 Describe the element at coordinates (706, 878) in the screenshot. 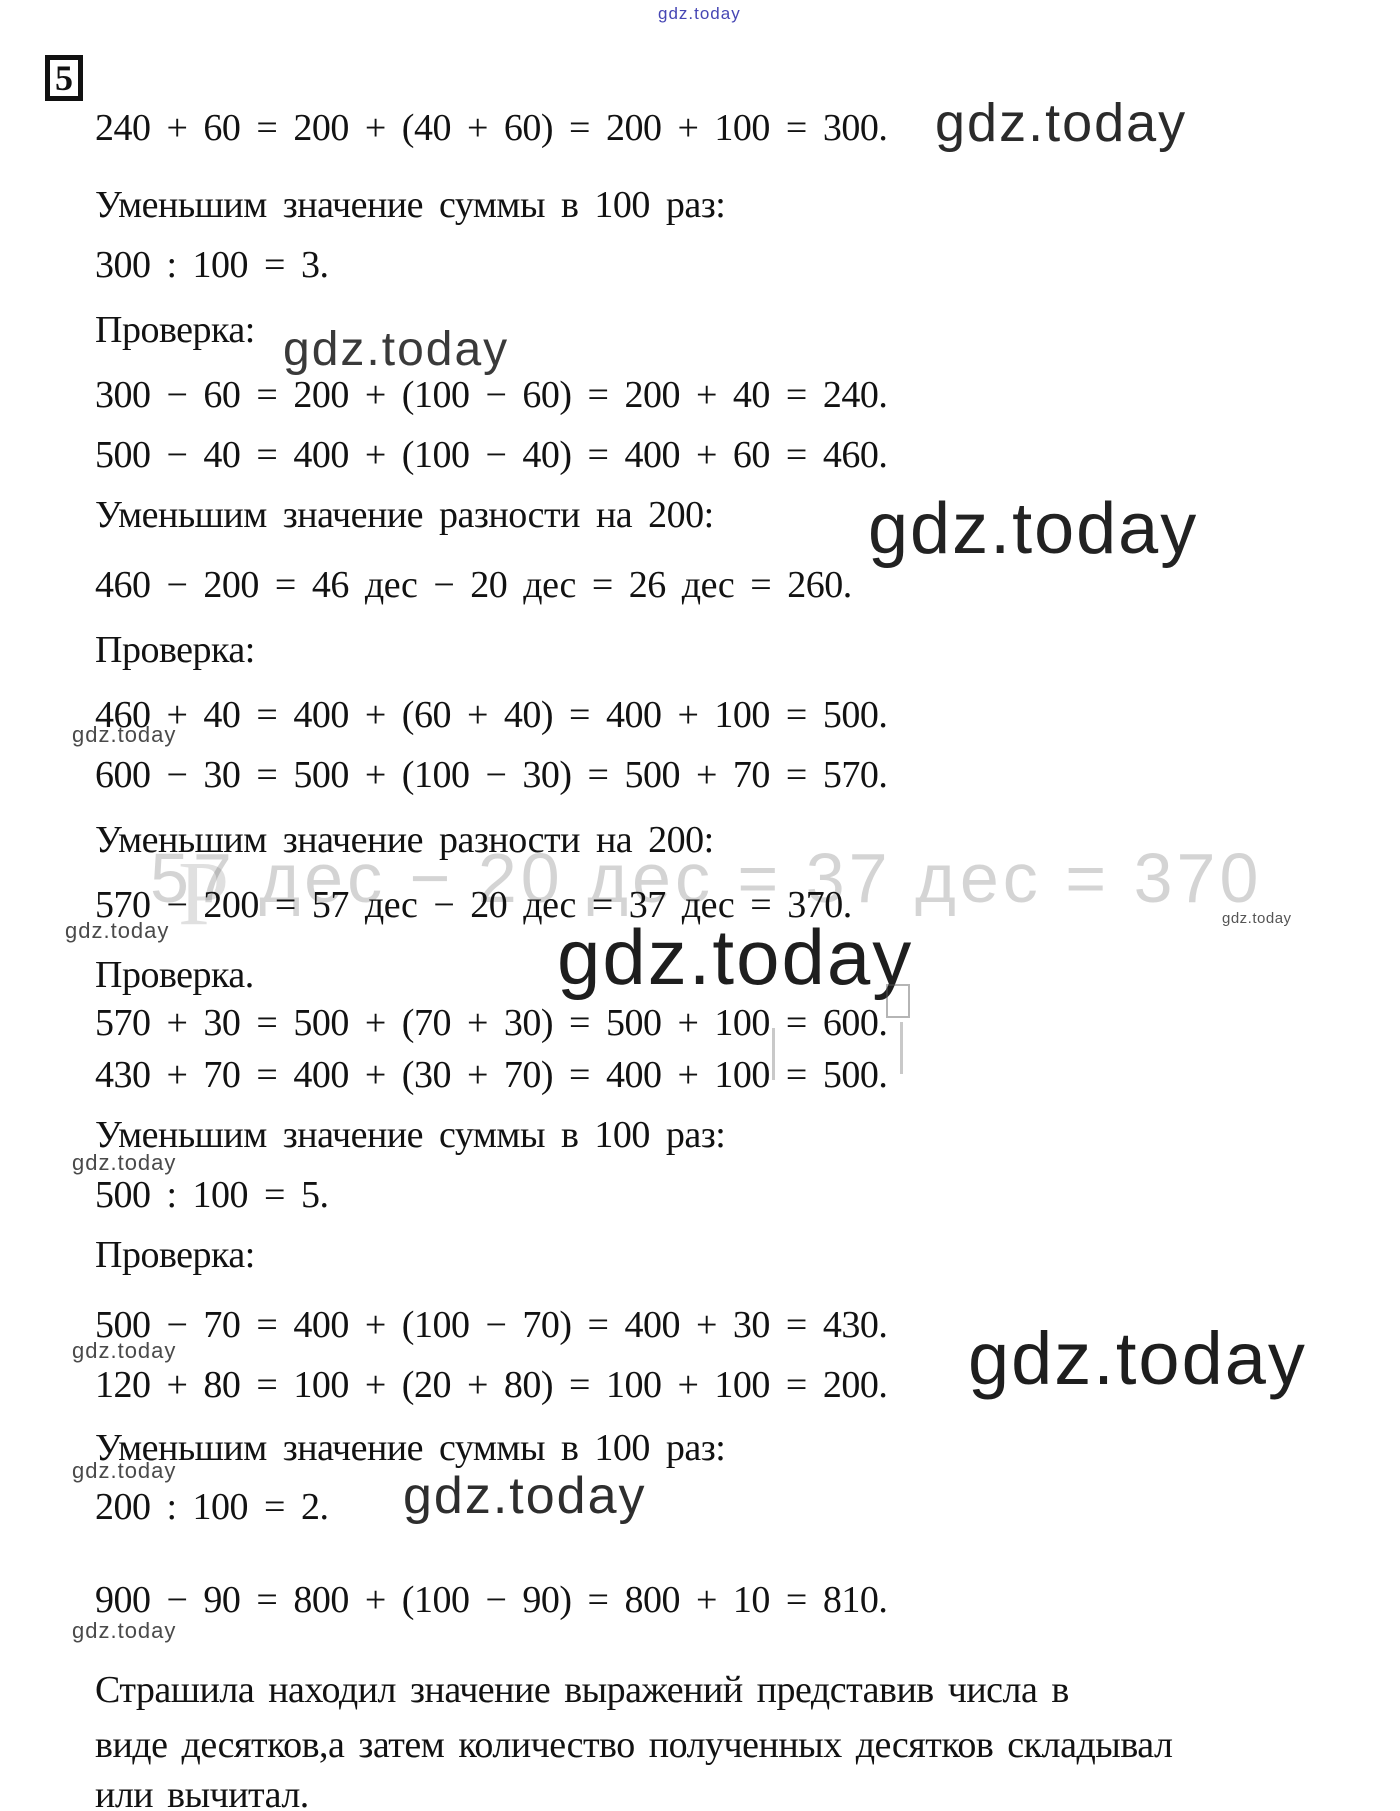

I see `ghost-echo-text: 57 дес − 20 дес = 37 дес = 370` at that location.